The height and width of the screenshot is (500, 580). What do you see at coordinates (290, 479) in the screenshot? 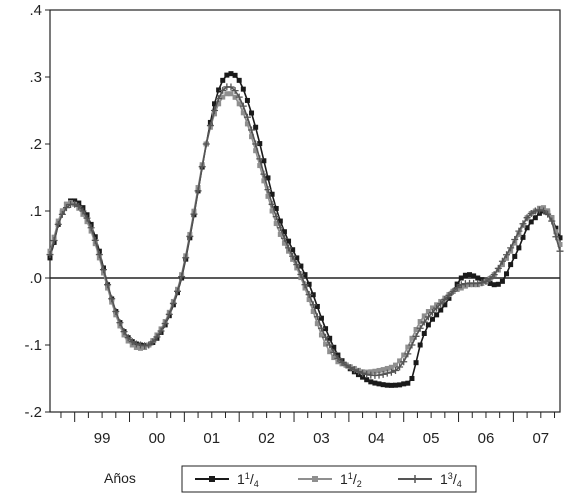
I see `legend: Años 11/4 11/2 13/4` at bounding box center [290, 479].